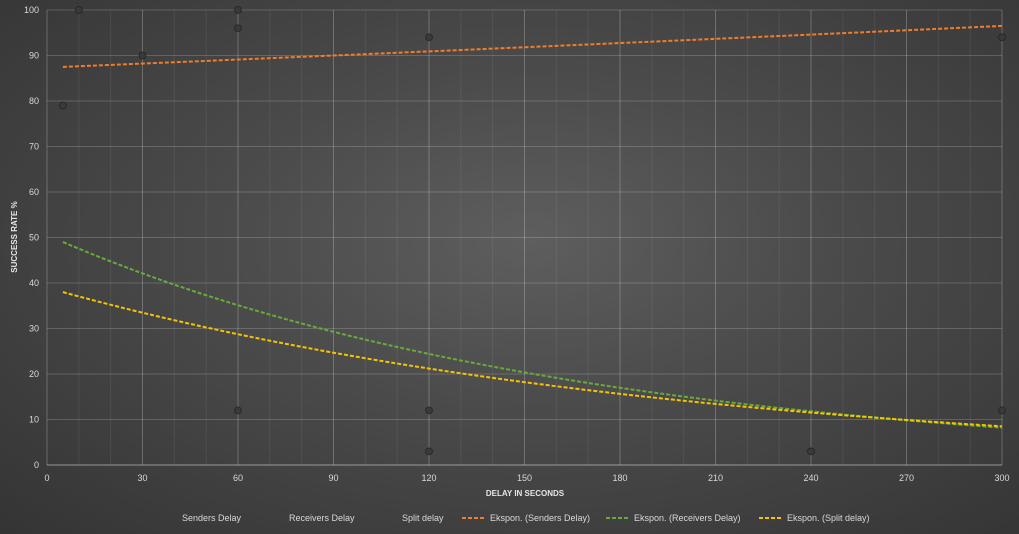 Image resolution: width=1019 pixels, height=534 pixels. What do you see at coordinates (34, 192) in the screenshot?
I see `y-tick-label: 60` at bounding box center [34, 192].